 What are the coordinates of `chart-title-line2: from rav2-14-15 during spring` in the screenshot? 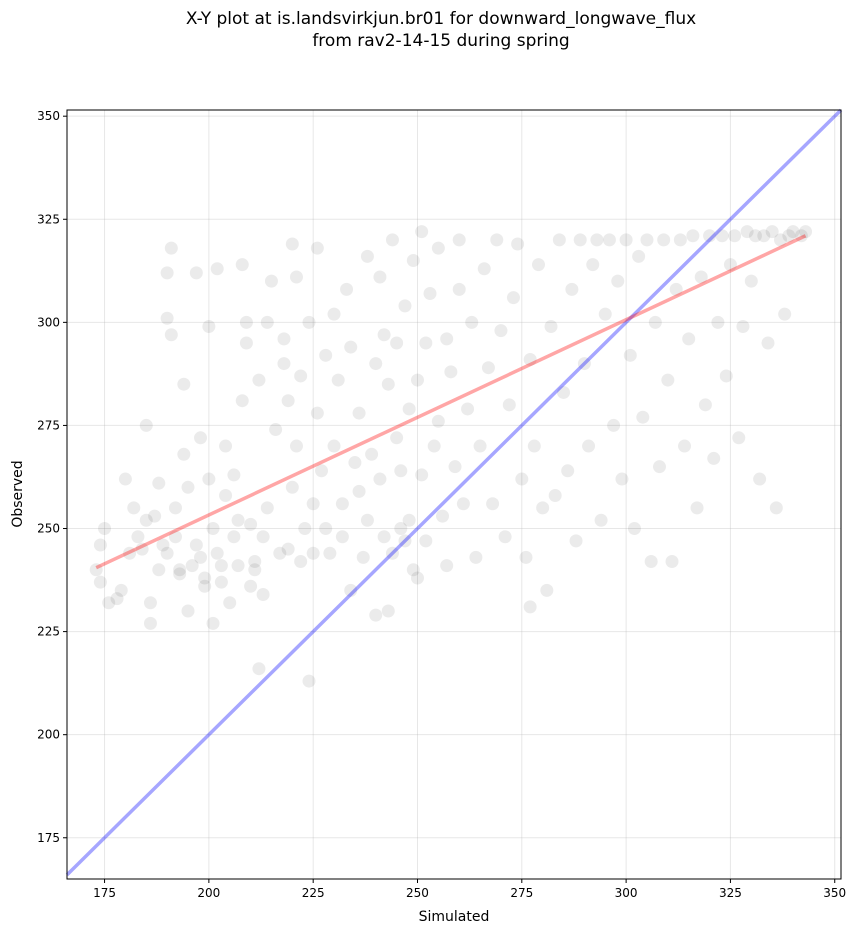 It's located at (441, 41).